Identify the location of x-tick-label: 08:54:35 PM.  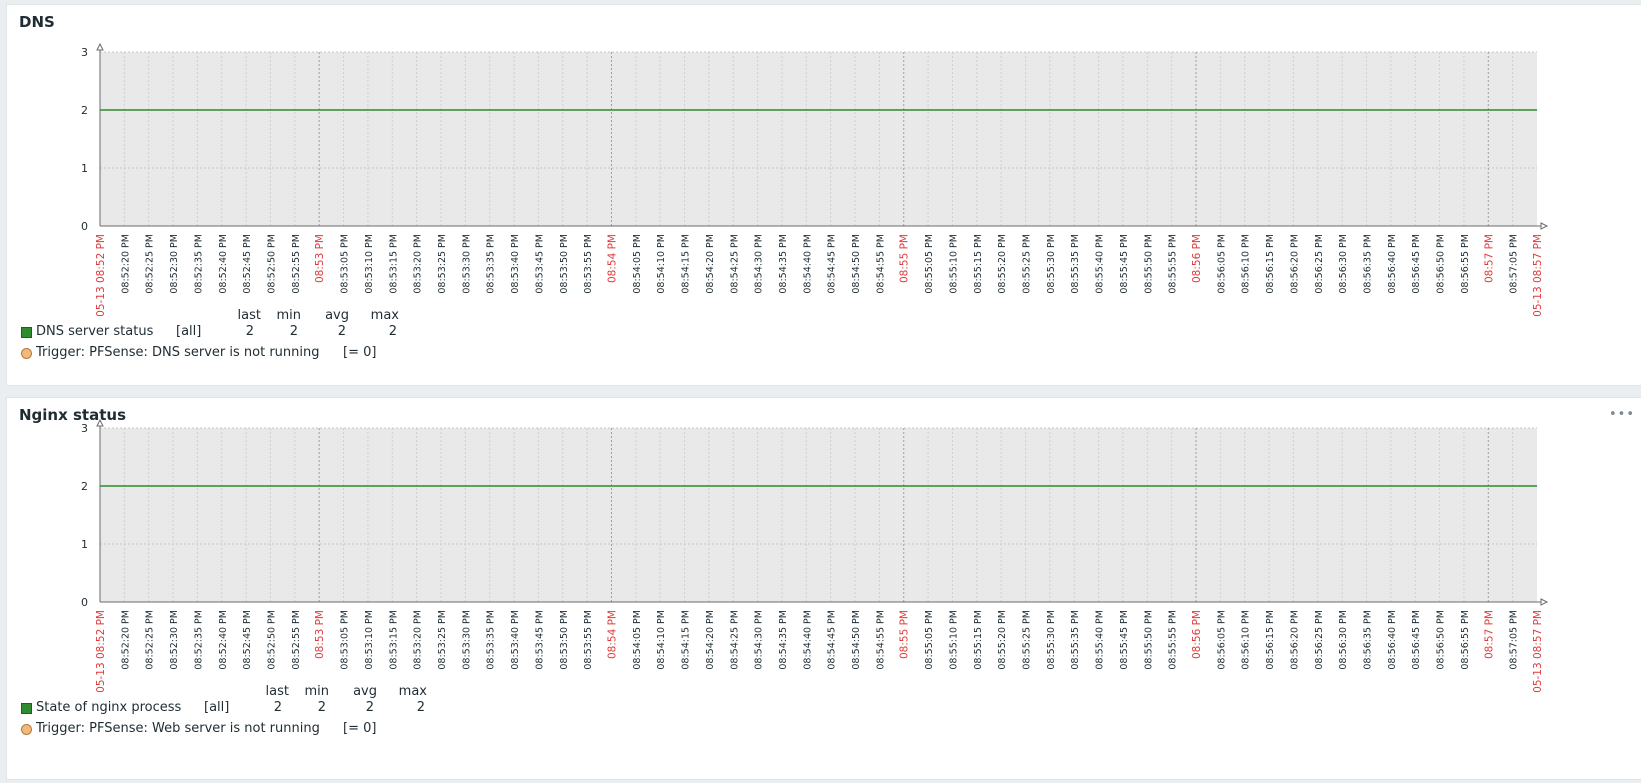
(783, 264).